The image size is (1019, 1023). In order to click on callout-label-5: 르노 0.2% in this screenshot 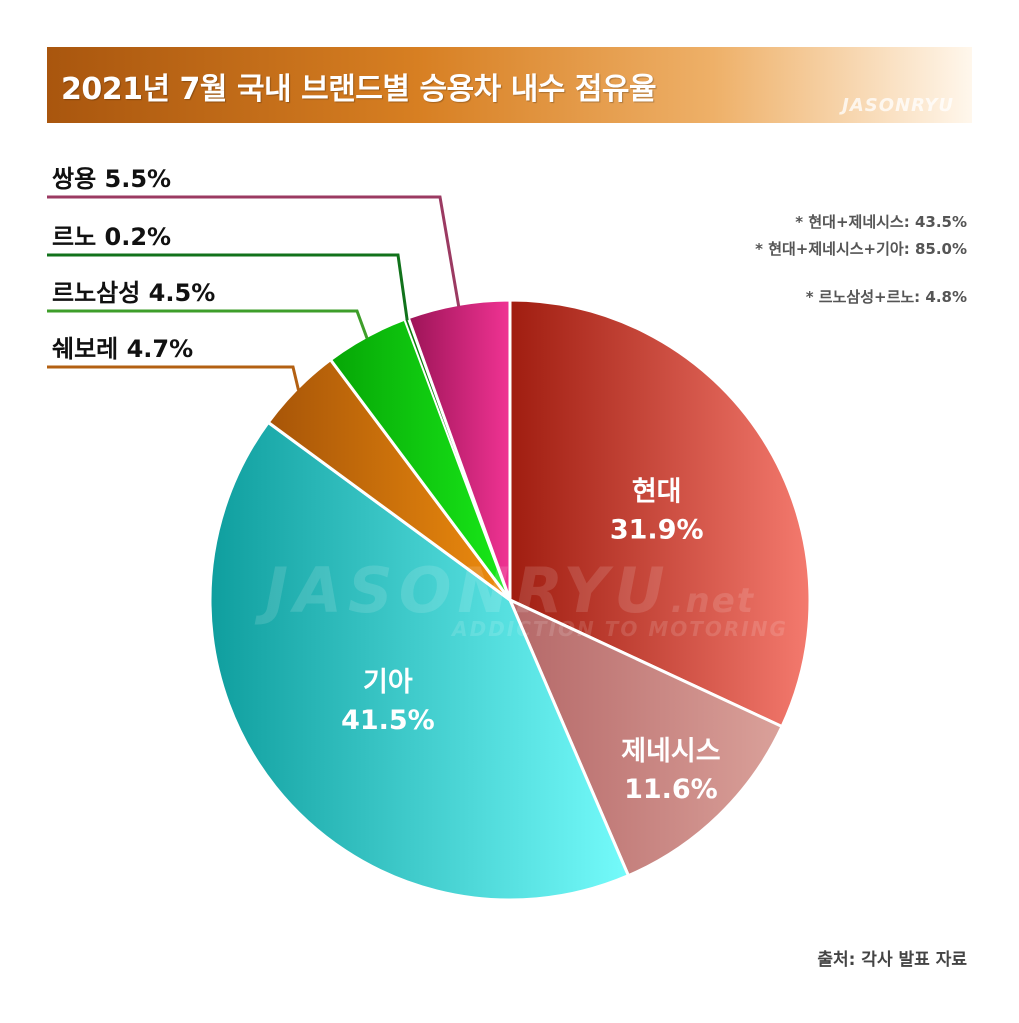, I will do `click(111, 237)`.